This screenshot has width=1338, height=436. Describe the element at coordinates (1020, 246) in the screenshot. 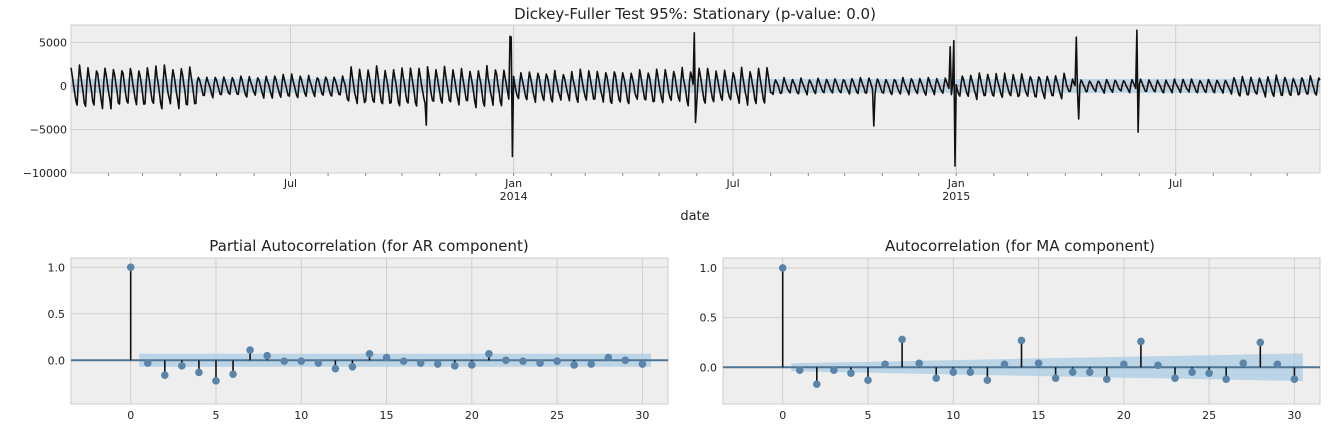

I see `acf-title: Autocorrelation (for MA component)` at that location.